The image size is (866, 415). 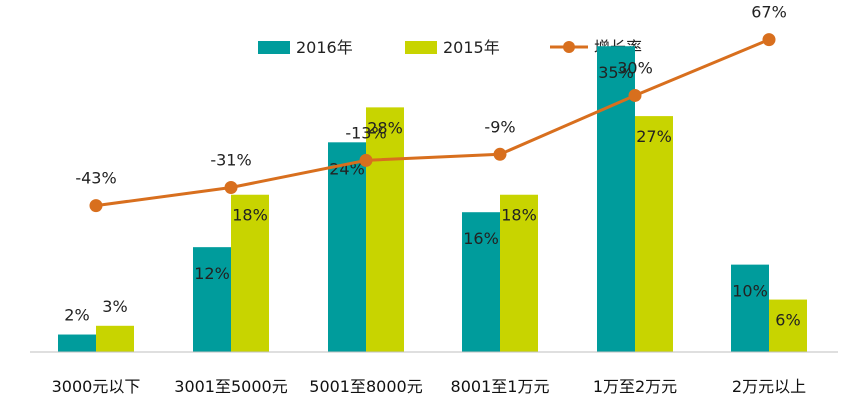 I want to click on label-2015-3: 18%, so click(x=519, y=215).